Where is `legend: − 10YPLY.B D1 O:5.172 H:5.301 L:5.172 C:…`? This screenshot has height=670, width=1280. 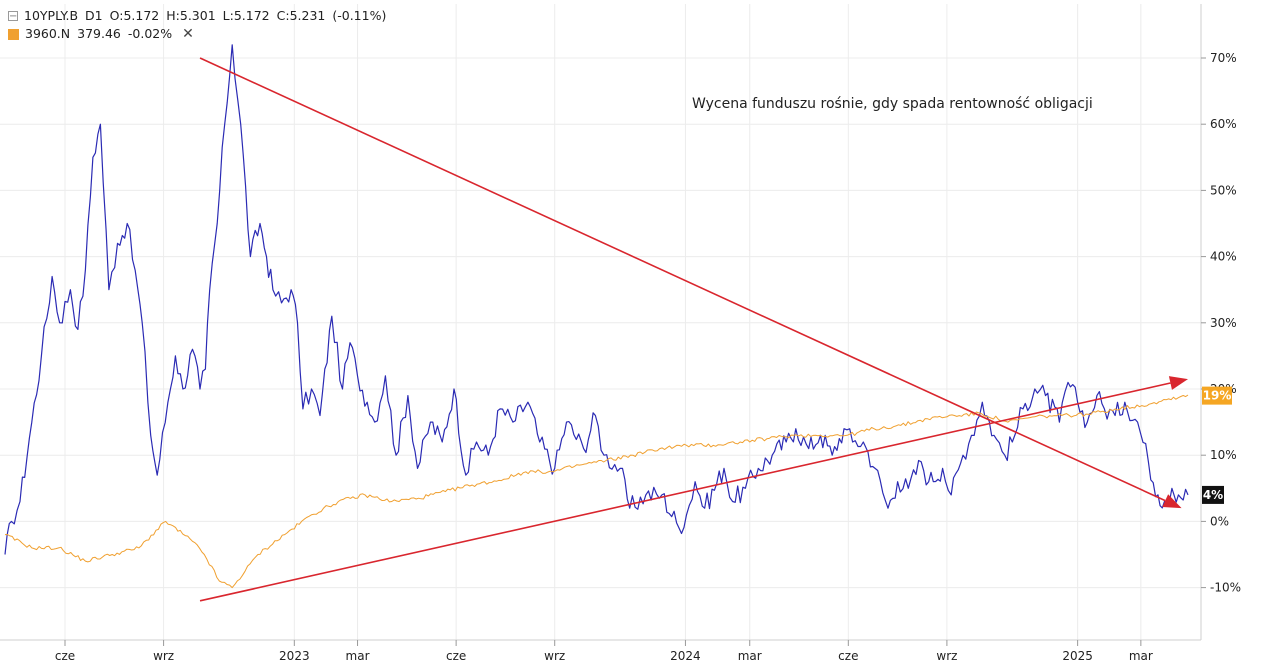 legend: − 10YPLY.B D1 O:5.172 H:5.301 L:5.172 C:… is located at coordinates (197, 25).